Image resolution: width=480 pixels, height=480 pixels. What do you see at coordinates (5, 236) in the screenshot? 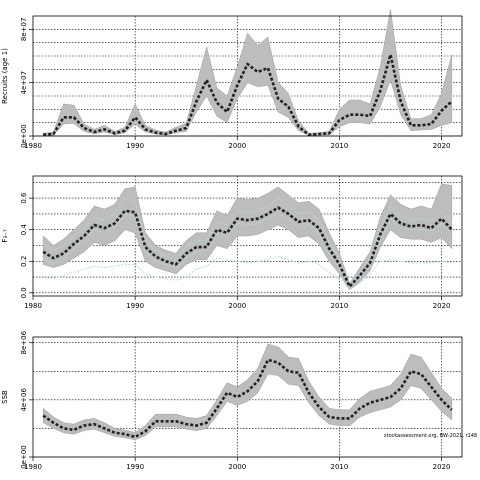
I see `y-axis-title: F₃₋₇` at bounding box center [5, 236].